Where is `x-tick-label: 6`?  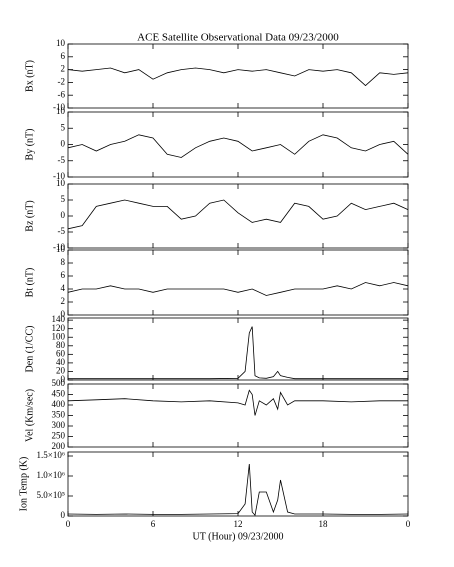 x-tick-label: 6 is located at coordinates (153, 524).